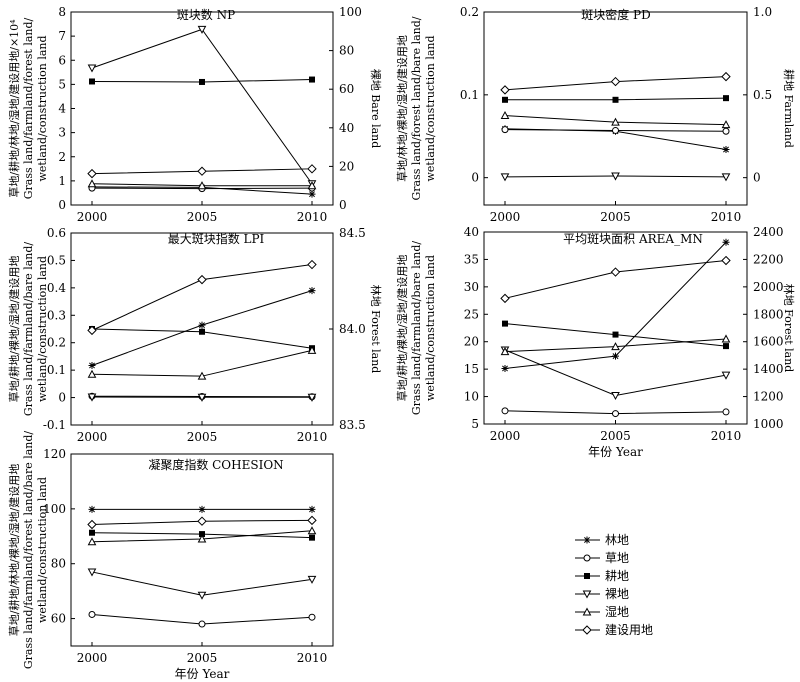  I want to click on legend-item-grass: 草地, so click(602, 558).